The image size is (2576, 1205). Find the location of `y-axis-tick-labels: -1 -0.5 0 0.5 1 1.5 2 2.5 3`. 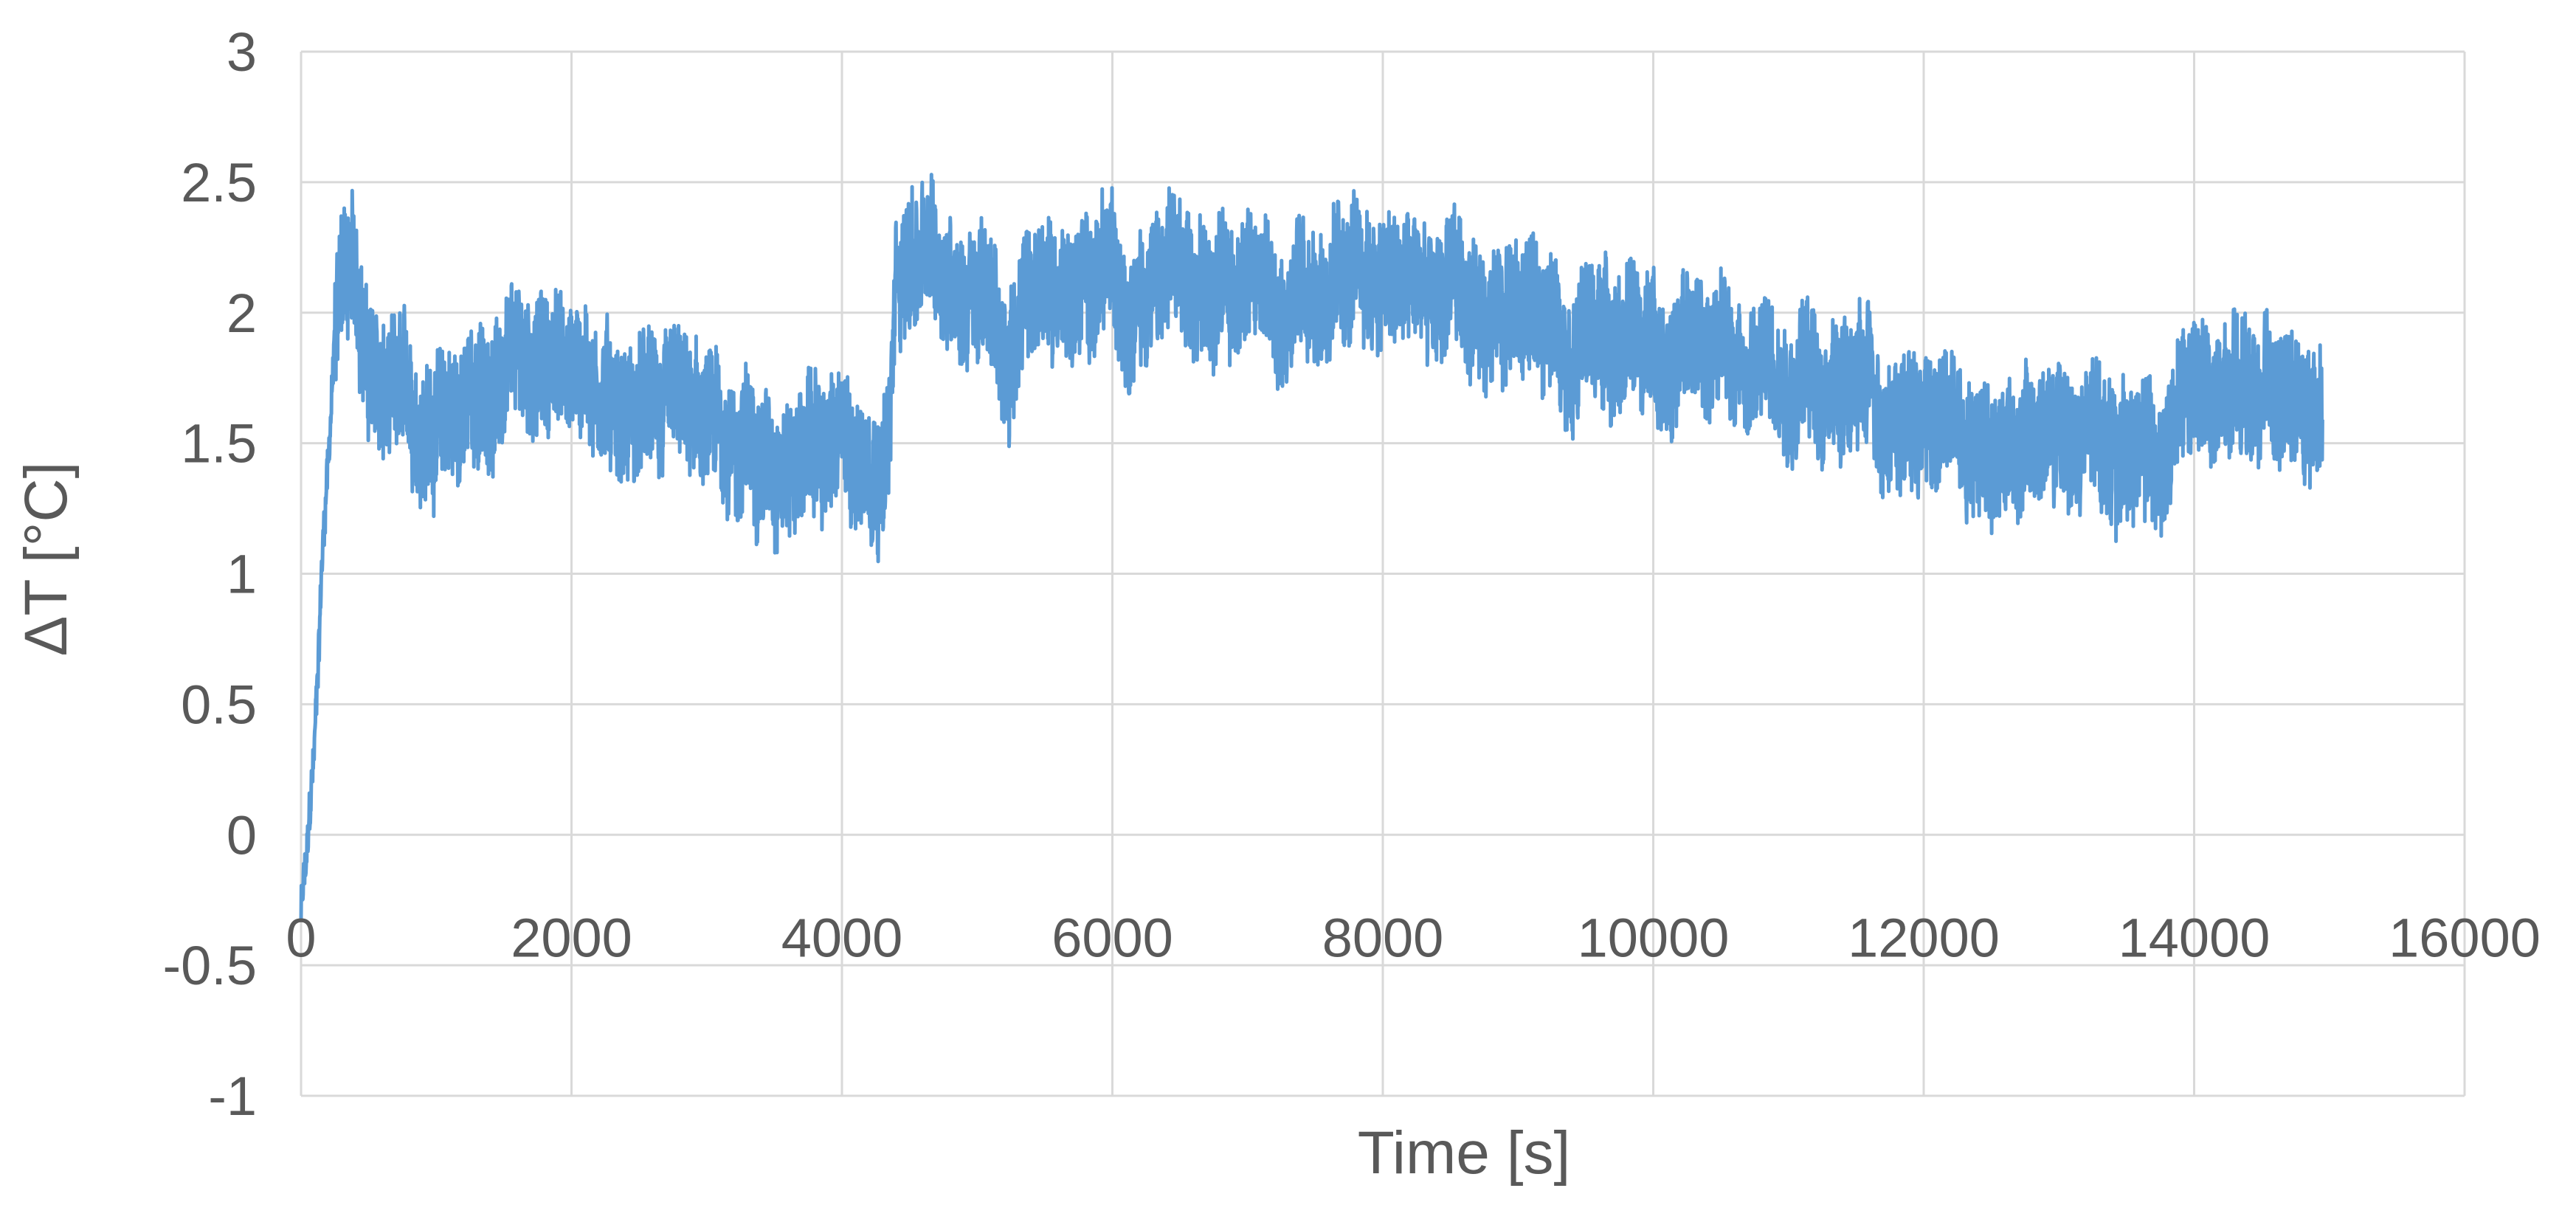

y-axis-tick-labels: -1 -0.5 0 0.5 1 1.5 2 2.5 3 is located at coordinates (209, 574).